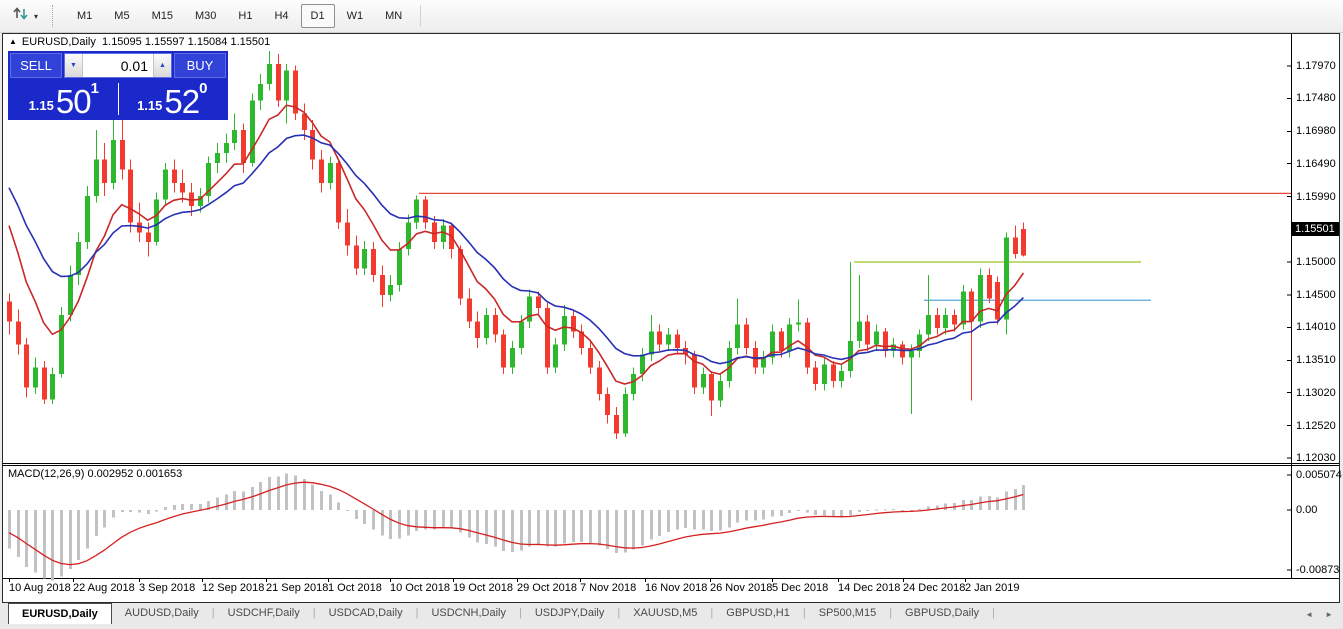 The width and height of the screenshot is (1343, 629). I want to click on timeframe-button-h1: H1, so click(245, 16).